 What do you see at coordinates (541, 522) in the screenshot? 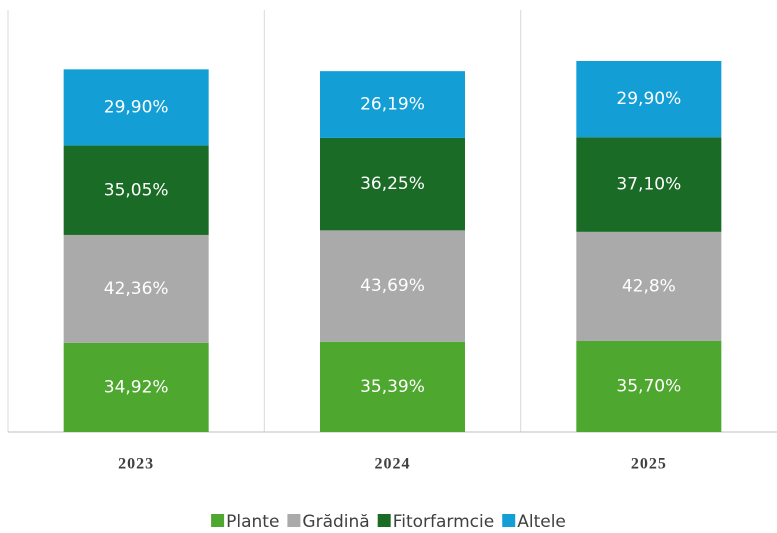
I see `legend-label: Altele` at bounding box center [541, 522].